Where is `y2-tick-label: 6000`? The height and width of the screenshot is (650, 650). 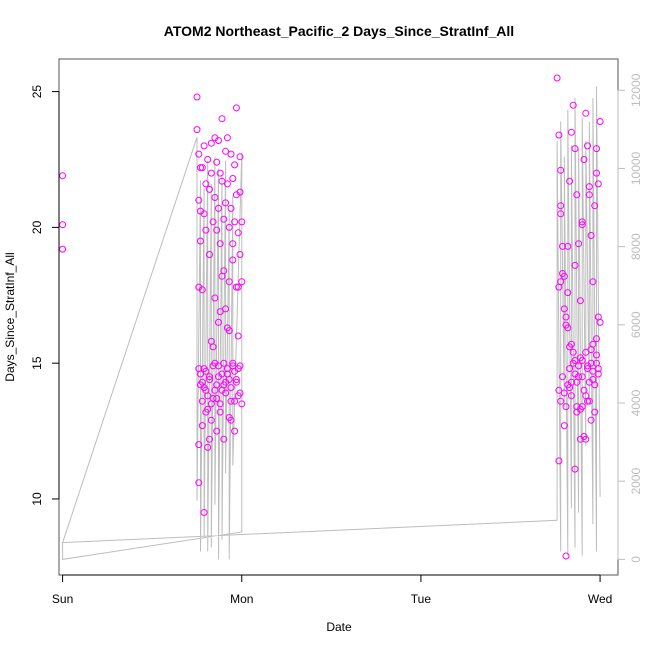
y2-tick-label: 6000 is located at coordinates (636, 324).